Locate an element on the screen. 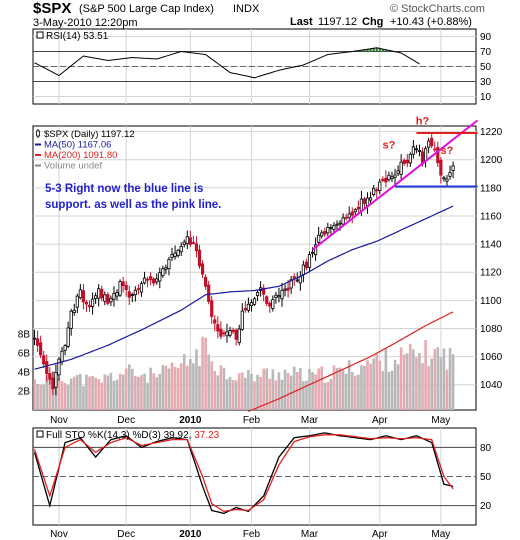 The image size is (520, 540). volume-y-tick-label: 4B is located at coordinates (24, 373).